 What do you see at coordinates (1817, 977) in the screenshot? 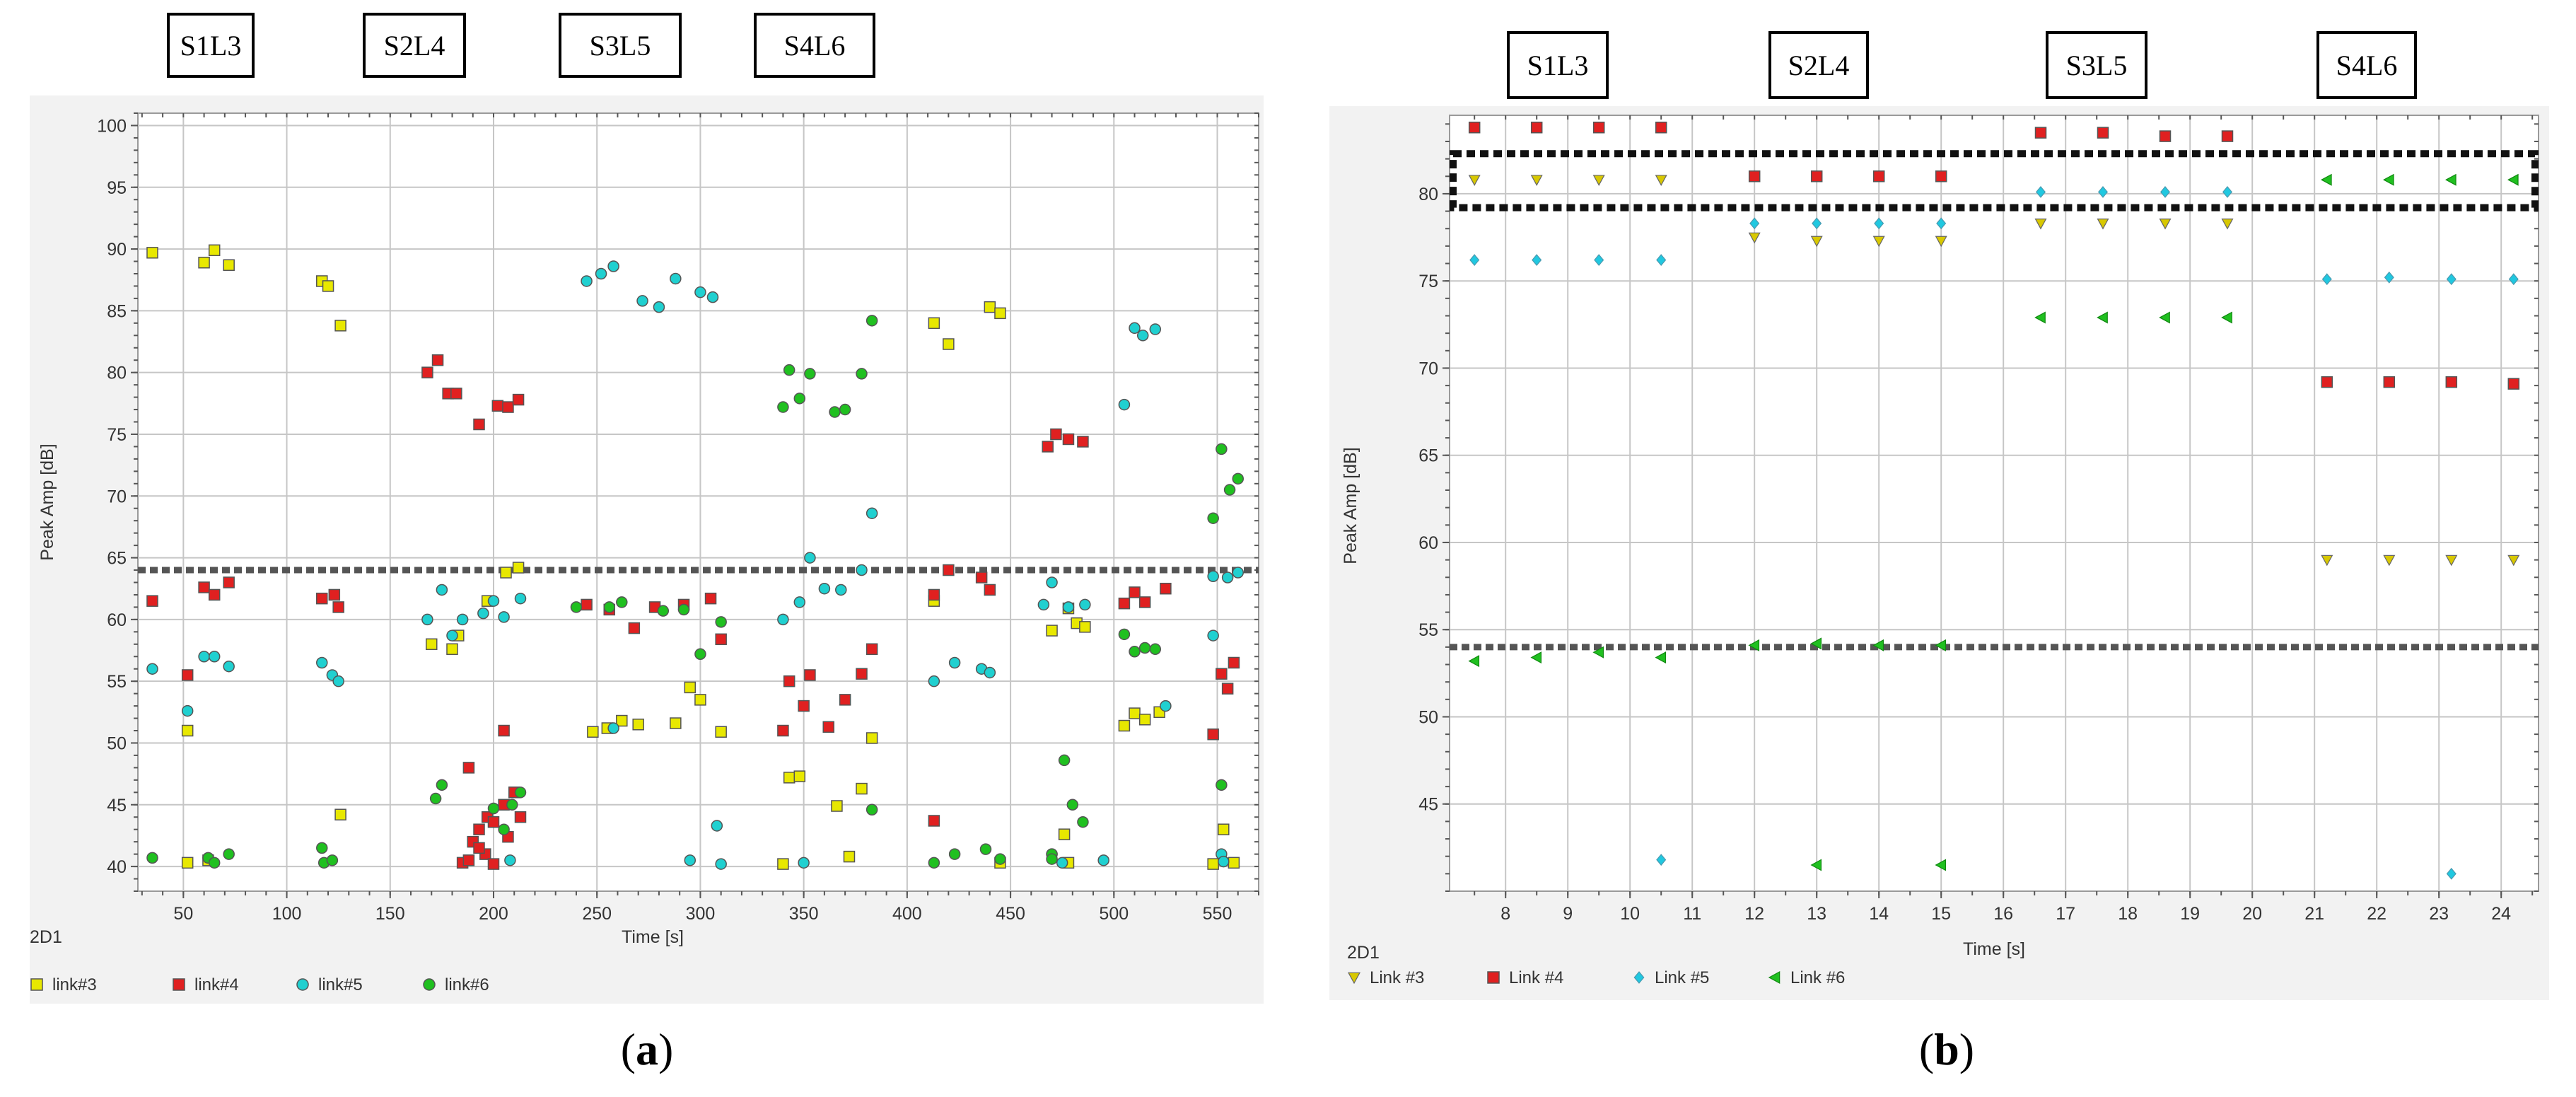
I see `legend-label: Link #6` at bounding box center [1817, 977].